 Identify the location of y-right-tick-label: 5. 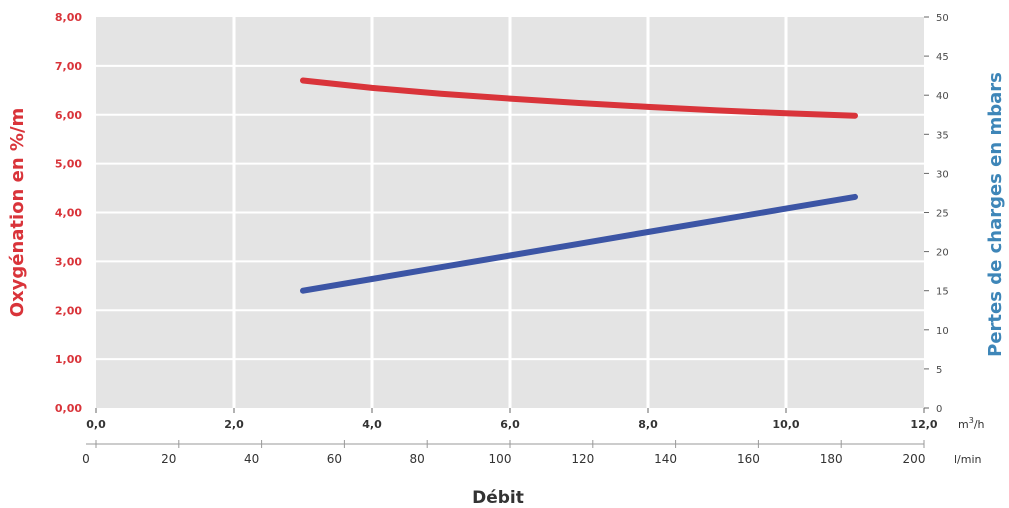
(939, 370).